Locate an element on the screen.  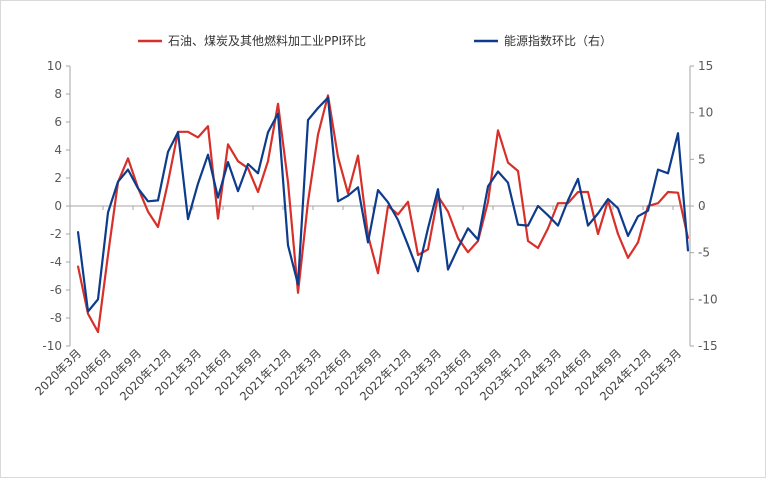
legend-label-energy: 能源指数环比（右） is located at coordinates (558, 40).